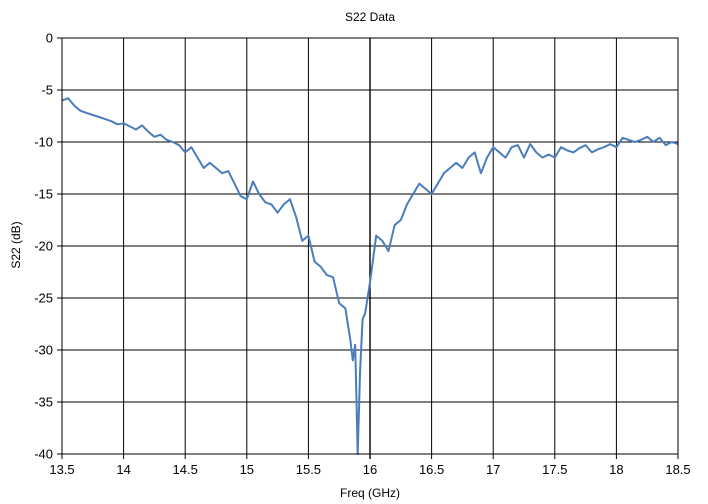  What do you see at coordinates (43, 350) in the screenshot?
I see `y-tick-label: -30` at bounding box center [43, 350].